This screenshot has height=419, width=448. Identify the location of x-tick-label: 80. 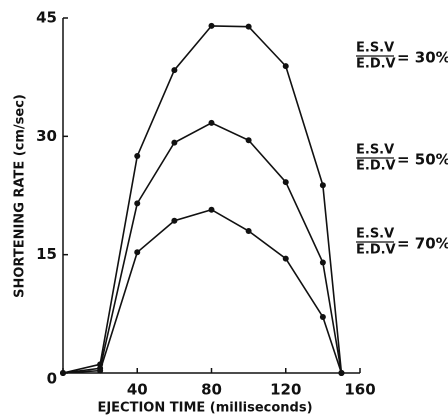
(211, 390).